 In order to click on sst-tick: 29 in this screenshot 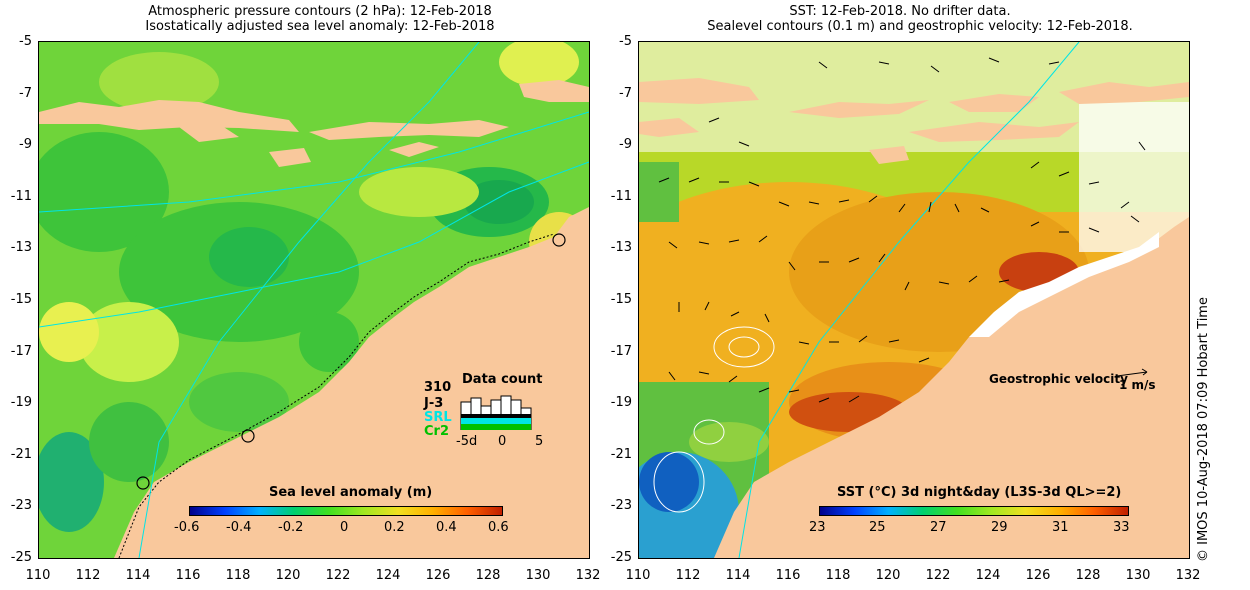, I will do `click(999, 527)`.